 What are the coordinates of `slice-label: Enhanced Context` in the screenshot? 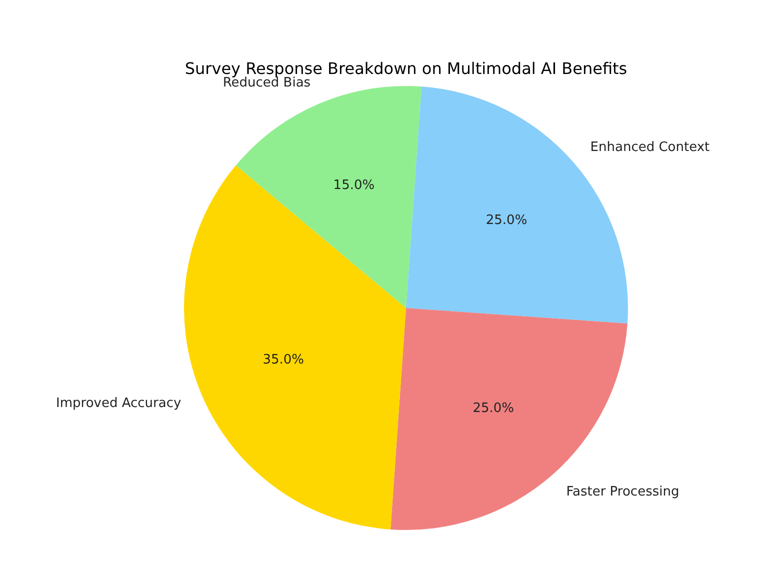 It's located at (650, 148).